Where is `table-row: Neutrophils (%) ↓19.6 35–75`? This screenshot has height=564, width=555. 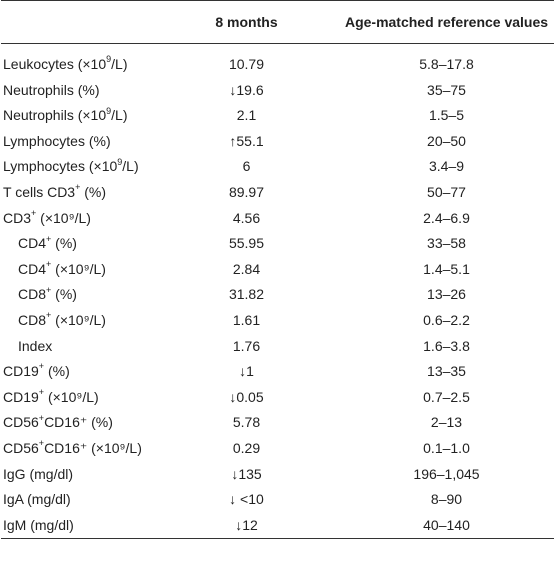
table-row: Neutrophils (%) ↓19.6 35–75 is located at coordinates (277, 91).